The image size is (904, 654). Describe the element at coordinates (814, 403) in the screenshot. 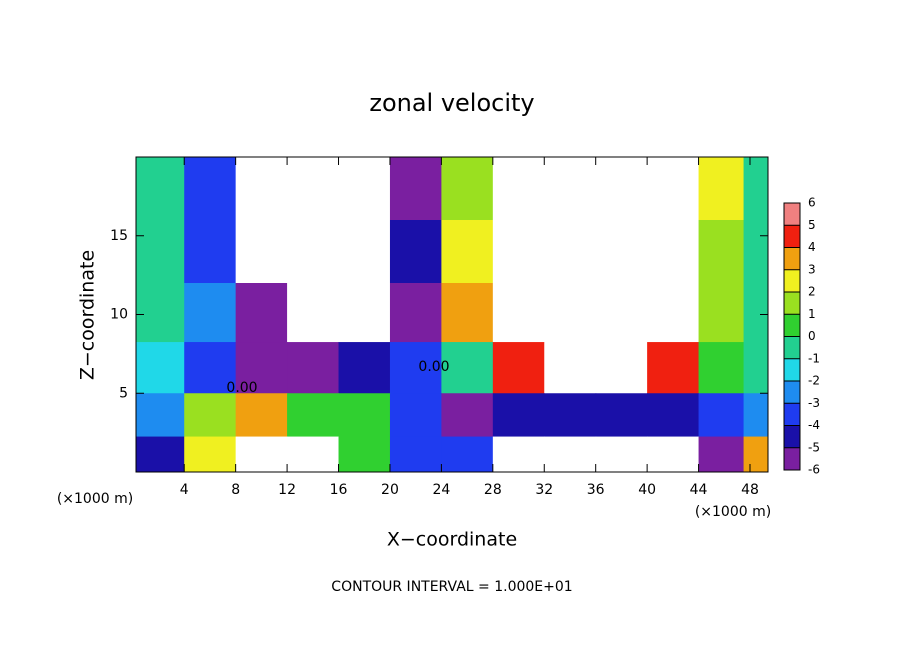

I see `colorbar-label: -3` at that location.